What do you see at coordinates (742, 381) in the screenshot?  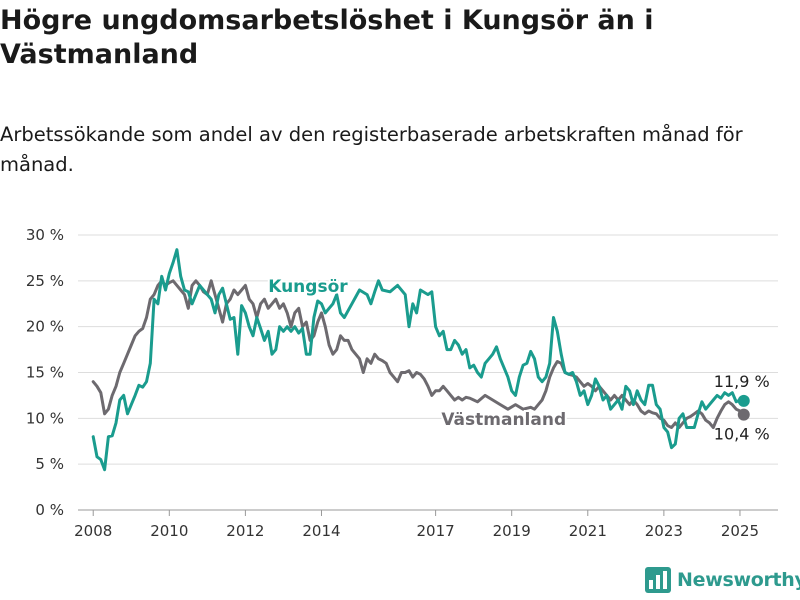 I see `end-label-kungsor: 11,9 %` at bounding box center [742, 381].